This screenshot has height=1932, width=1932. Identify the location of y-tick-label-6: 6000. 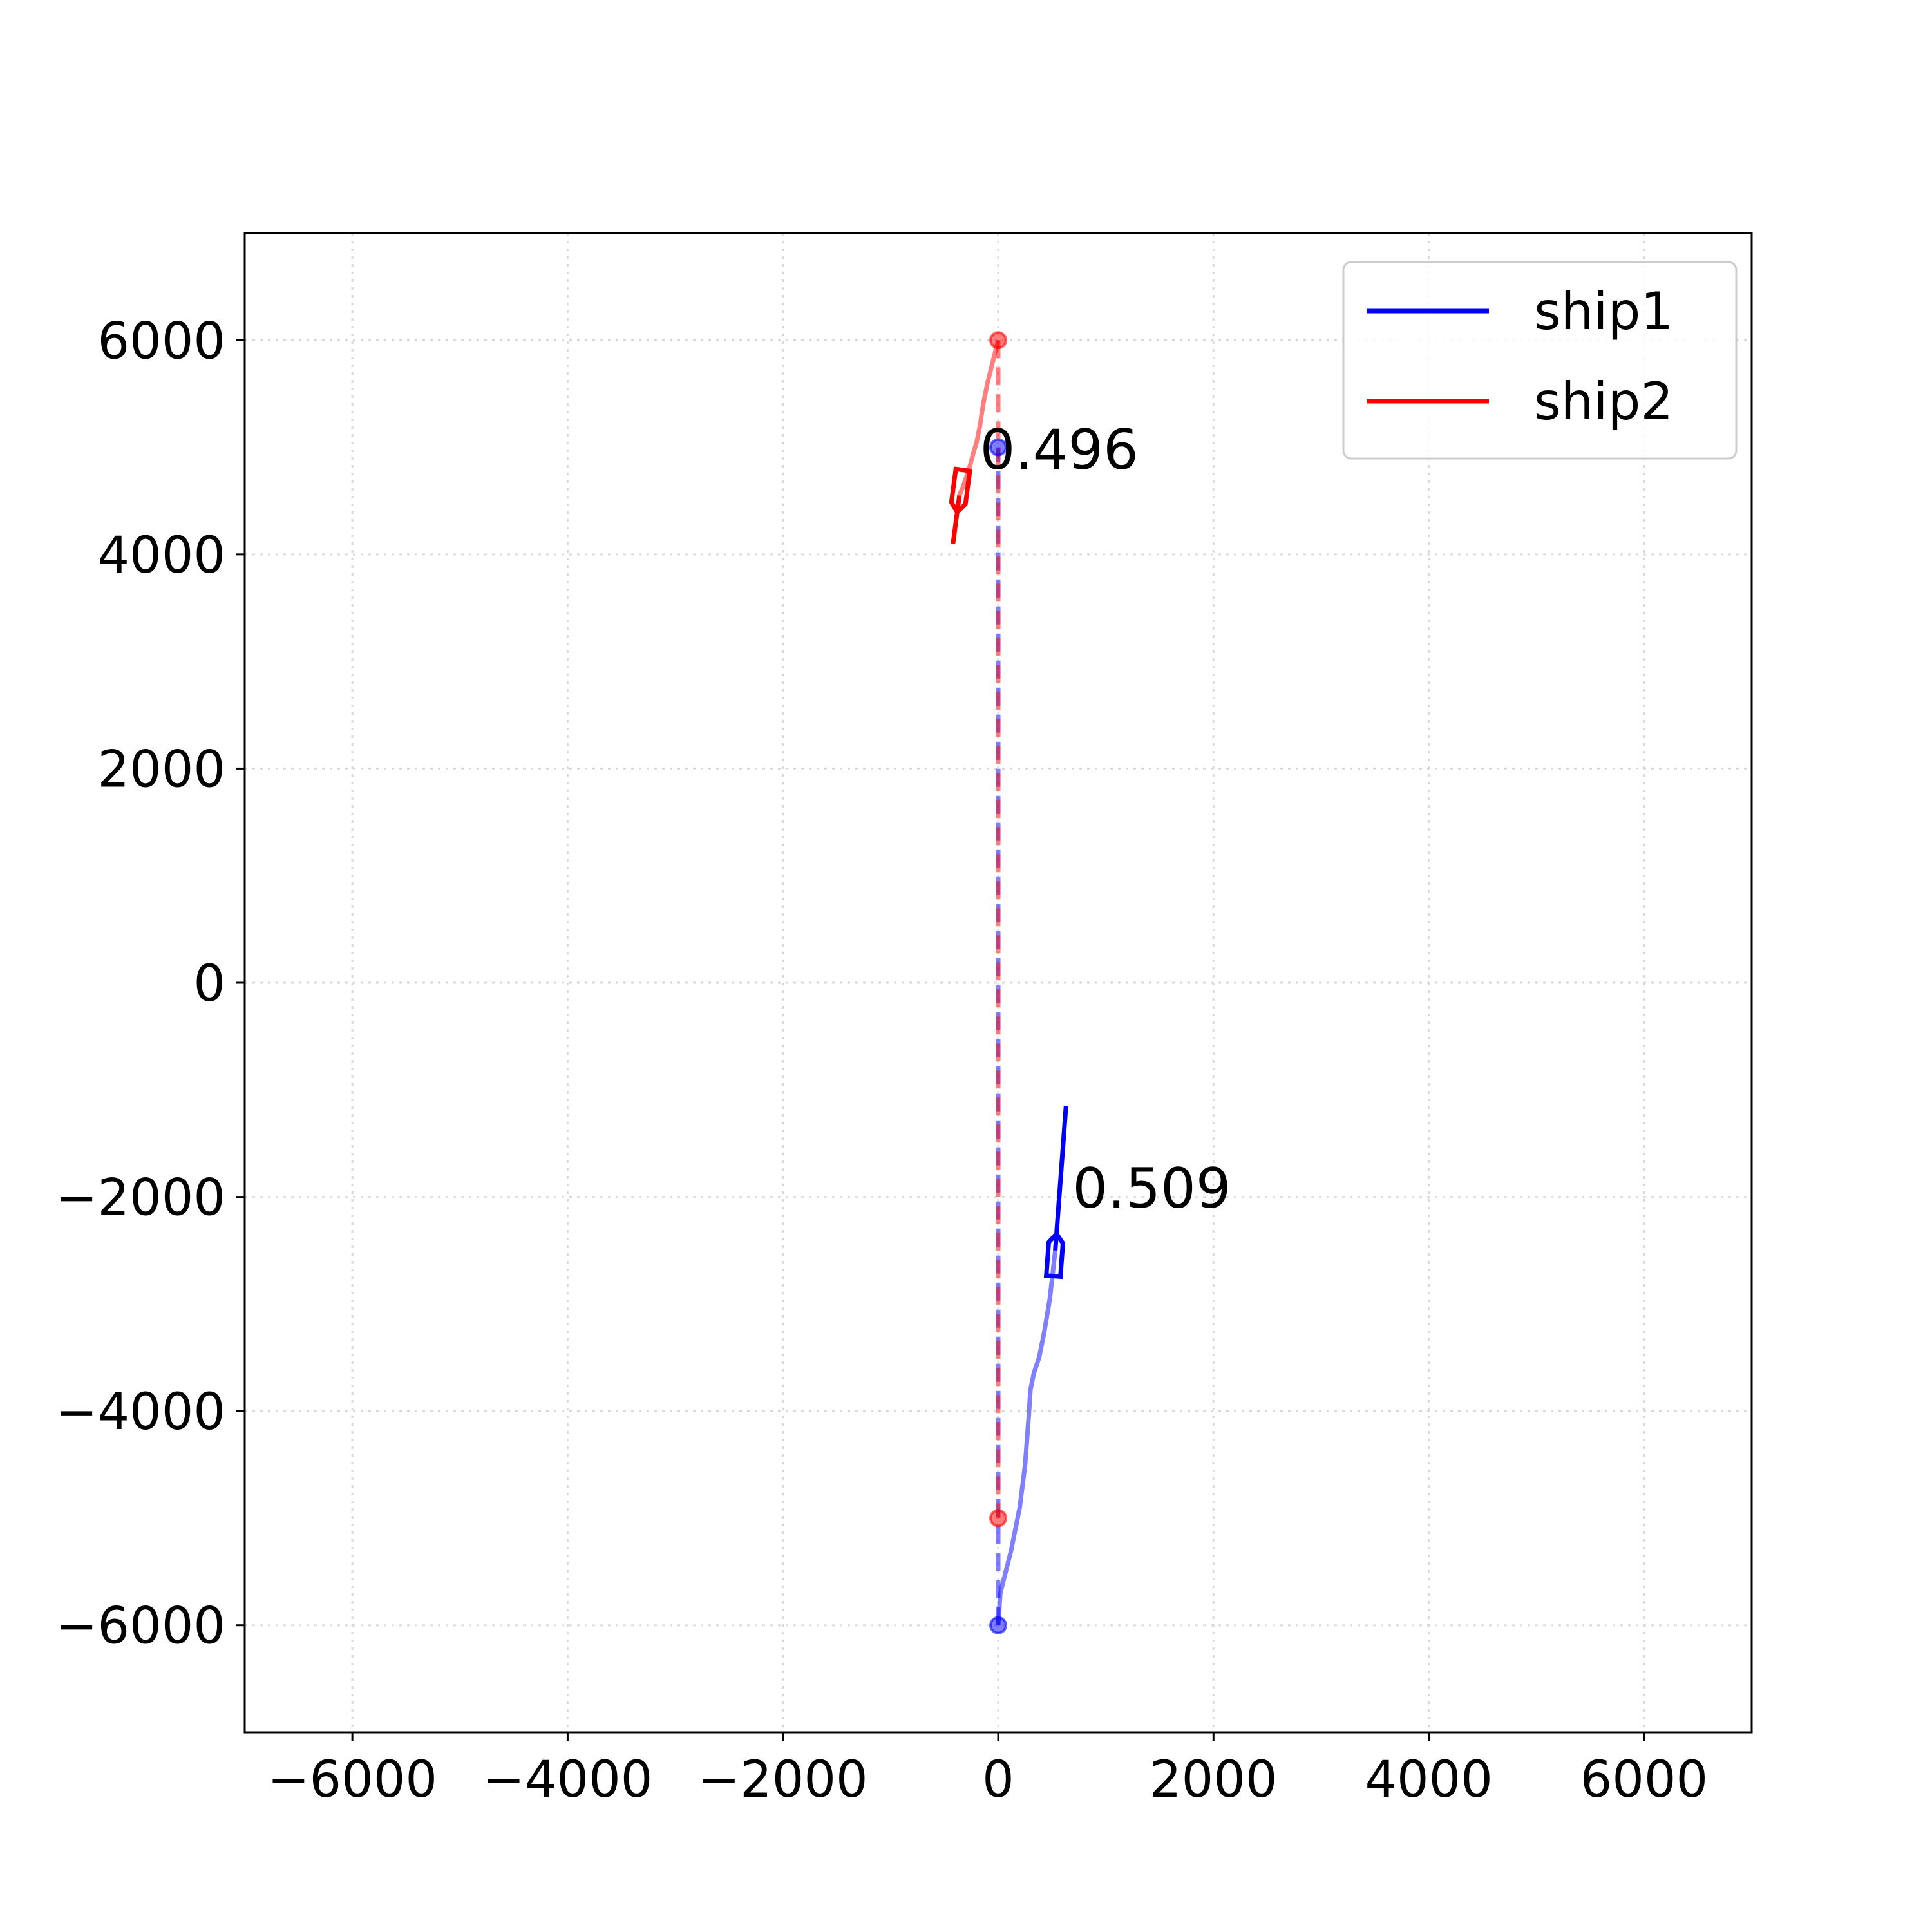
(161, 341).